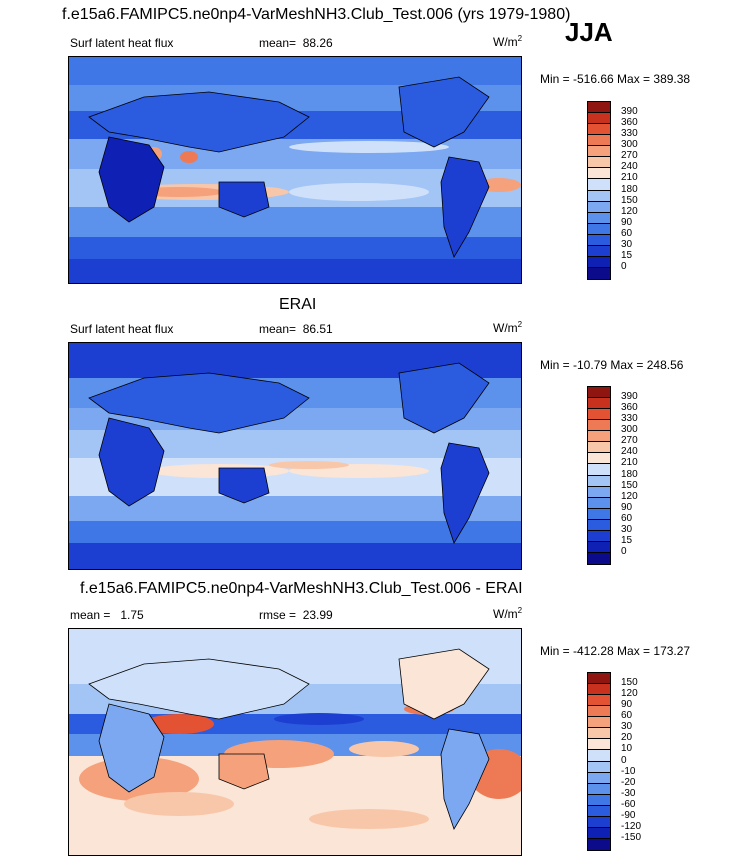 The height and width of the screenshot is (861, 733). Describe the element at coordinates (628, 771) in the screenshot. I see `panel3-colorbar-tick-label: -10` at that location.